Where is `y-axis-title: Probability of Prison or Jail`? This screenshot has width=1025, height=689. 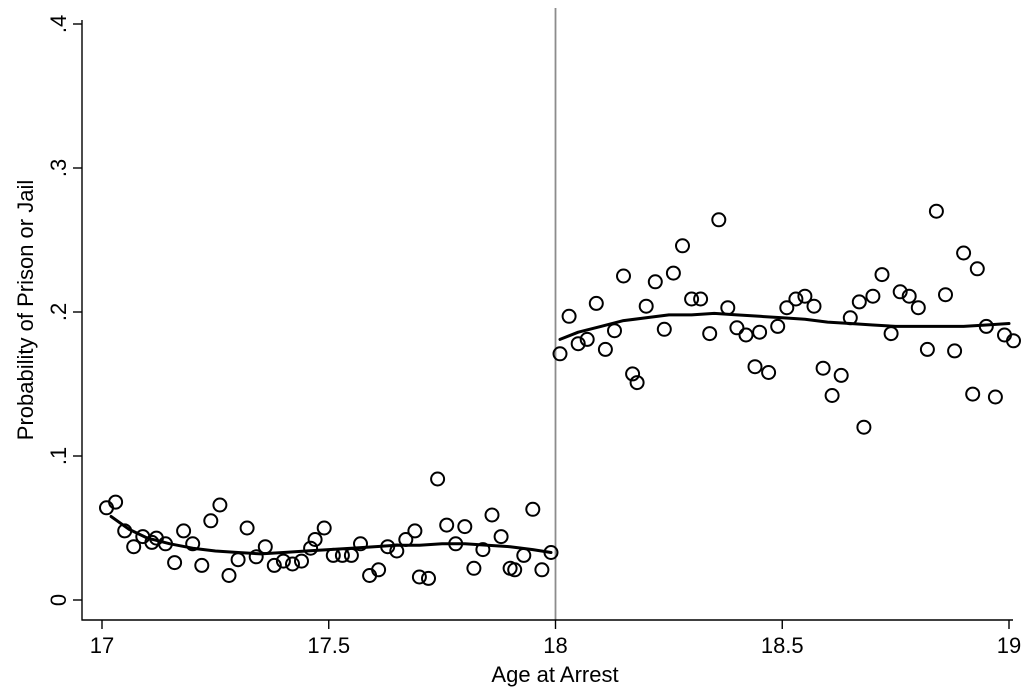
y-axis-title: Probability of Prison or Jail is located at coordinates (25, 310).